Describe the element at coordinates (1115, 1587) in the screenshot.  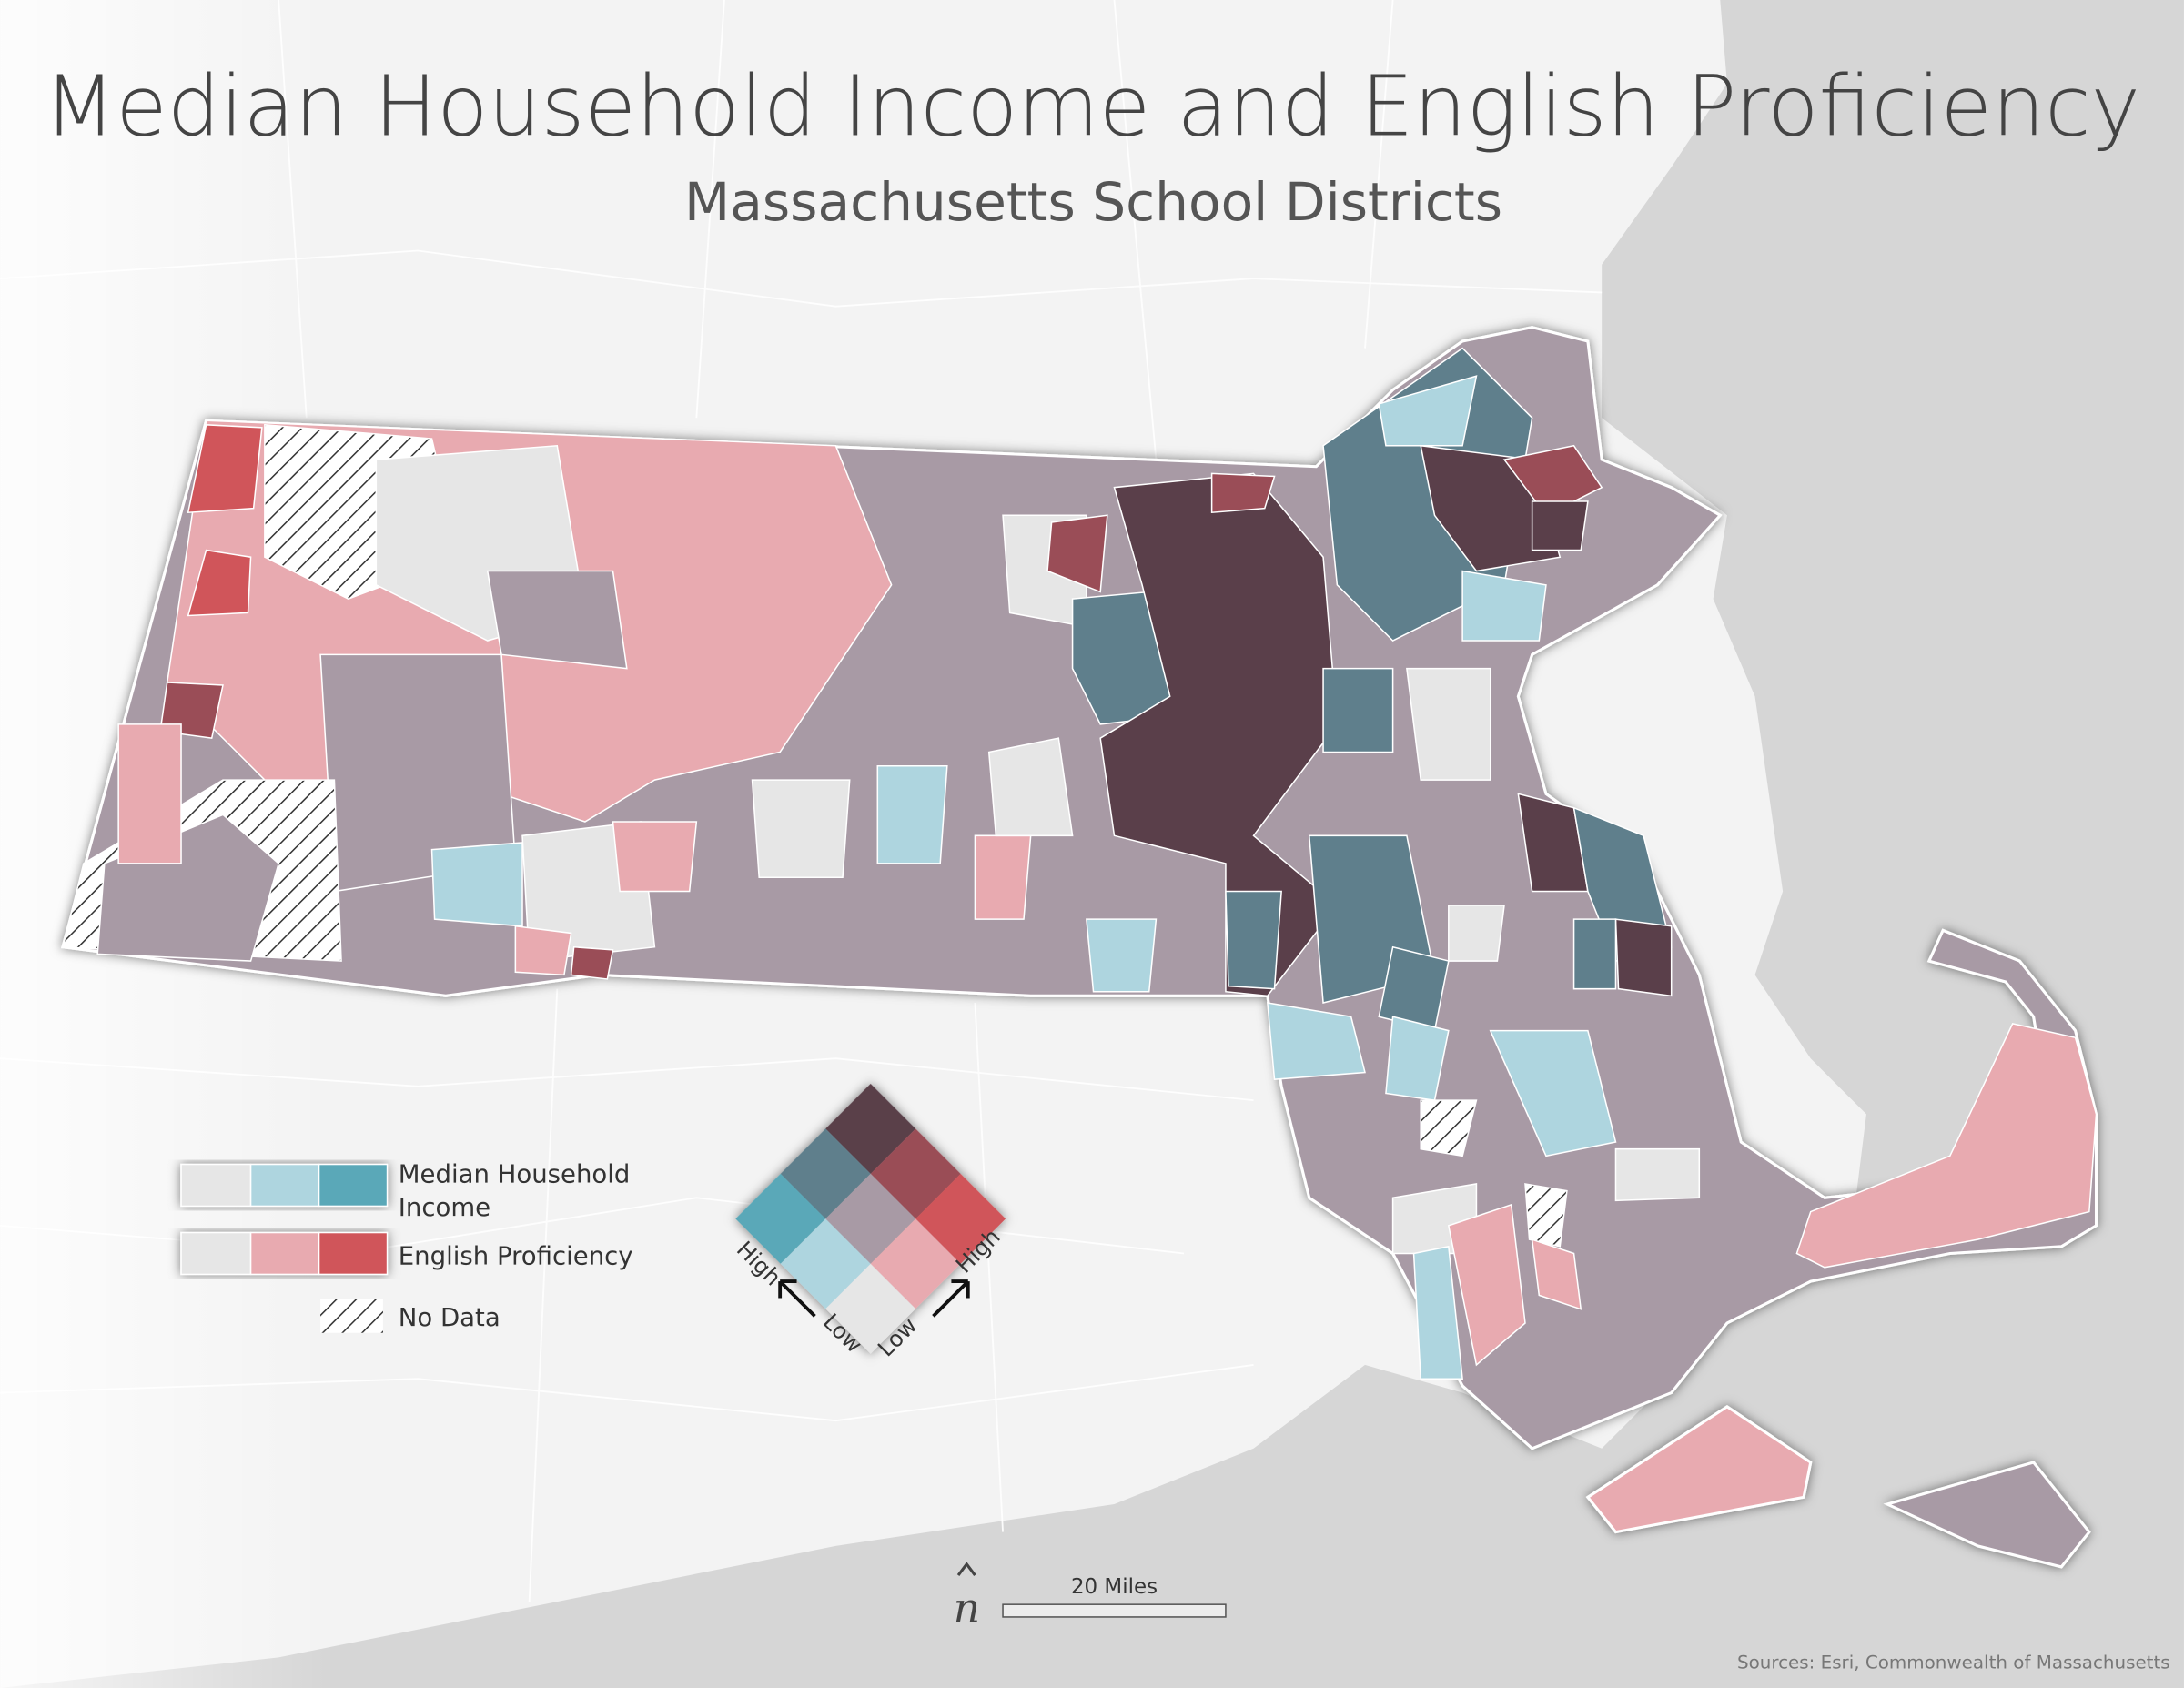
I see `scale-label: 20 Miles` at that location.